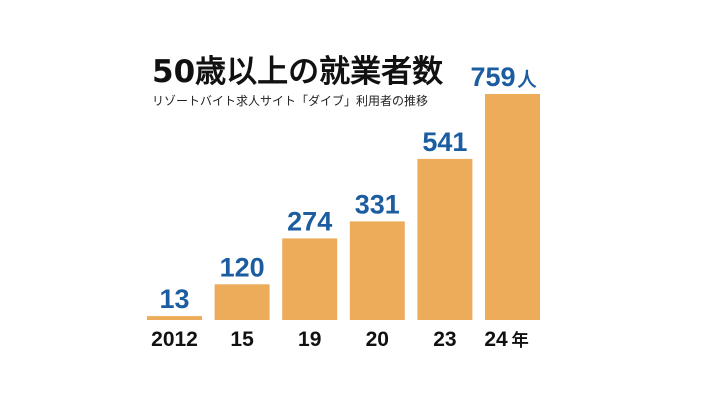 The width and height of the screenshot is (710, 400). What do you see at coordinates (174, 299) in the screenshot?
I see `value-label-2012: 13` at bounding box center [174, 299].